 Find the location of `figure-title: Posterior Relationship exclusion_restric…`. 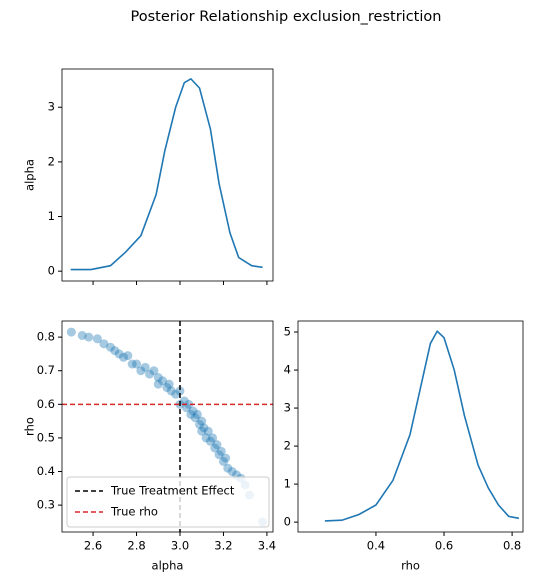

figure-title: Posterior Relationship exclusion_restric… is located at coordinates (286, 17).